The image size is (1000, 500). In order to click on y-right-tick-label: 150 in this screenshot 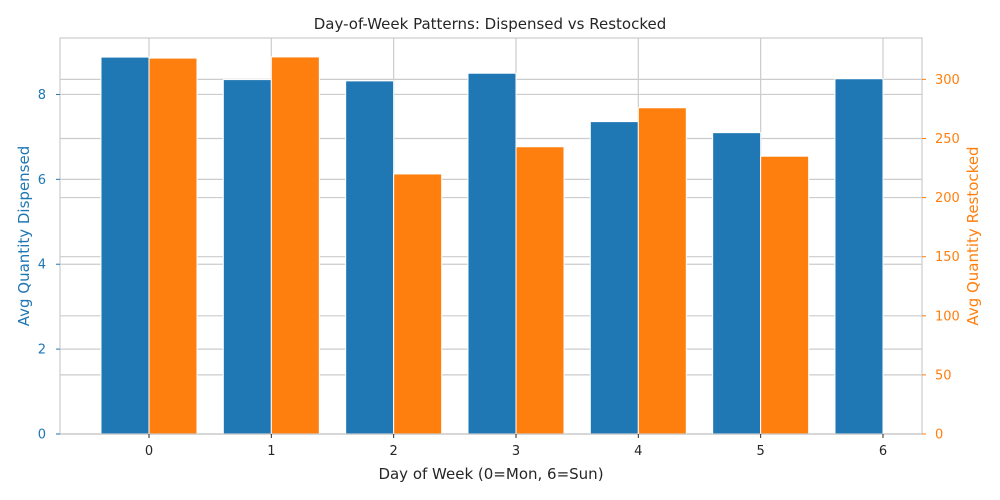, I will do `click(947, 257)`.